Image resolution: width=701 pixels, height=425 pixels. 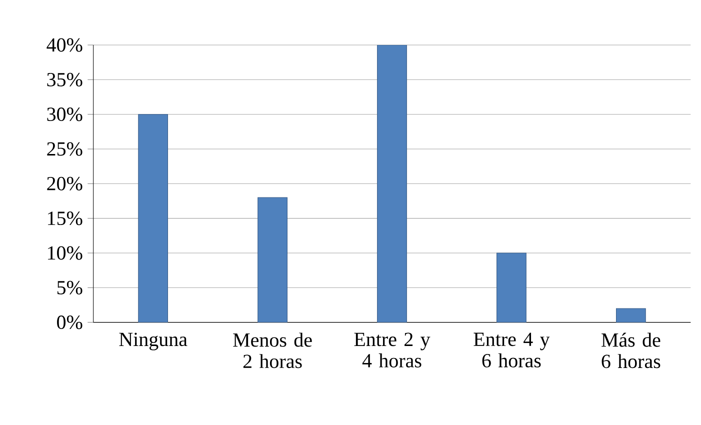 What do you see at coordinates (392, 350) in the screenshot?
I see `x-tick-label: Entre 2 y 4 horas` at bounding box center [392, 350].